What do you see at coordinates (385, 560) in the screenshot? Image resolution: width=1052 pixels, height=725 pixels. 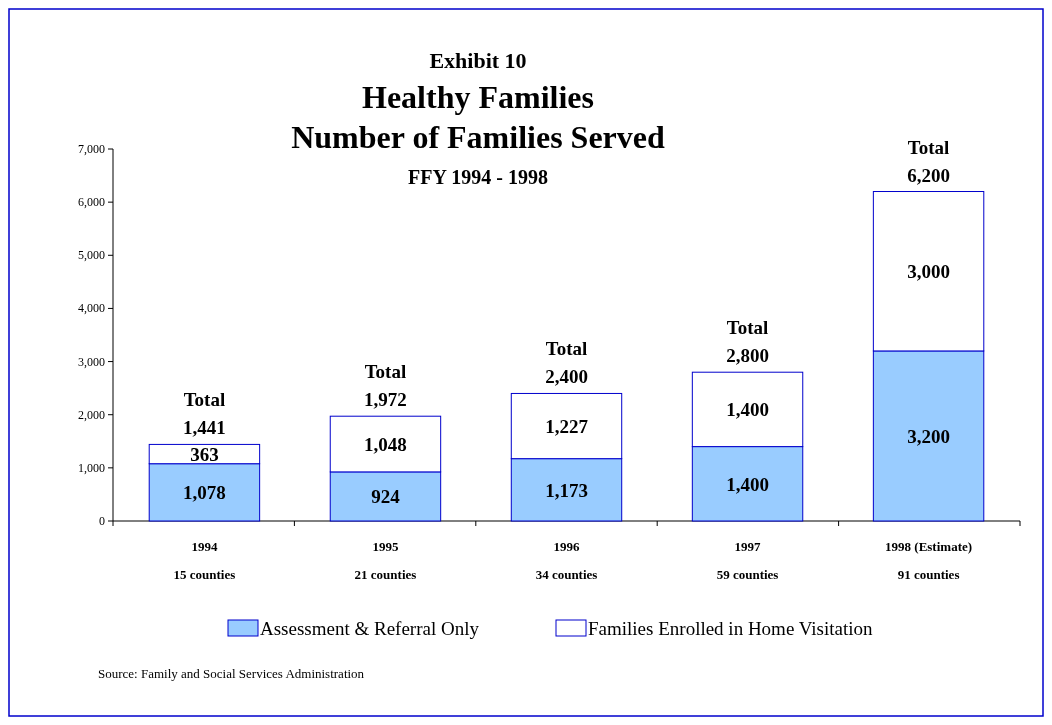 I see `x-tick-label: 1995 21 counties` at bounding box center [385, 560].